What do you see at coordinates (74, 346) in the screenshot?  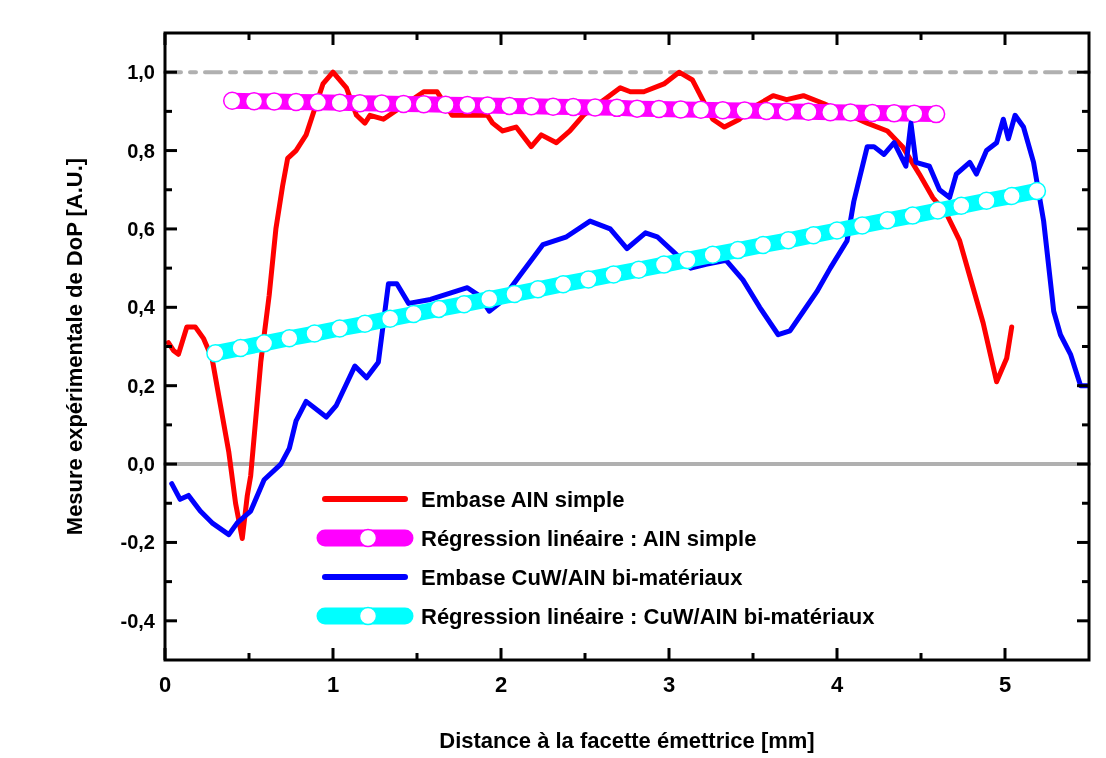 I see `y-axis-title: Mesure expérimentale de DoP [A.U.]` at bounding box center [74, 346].